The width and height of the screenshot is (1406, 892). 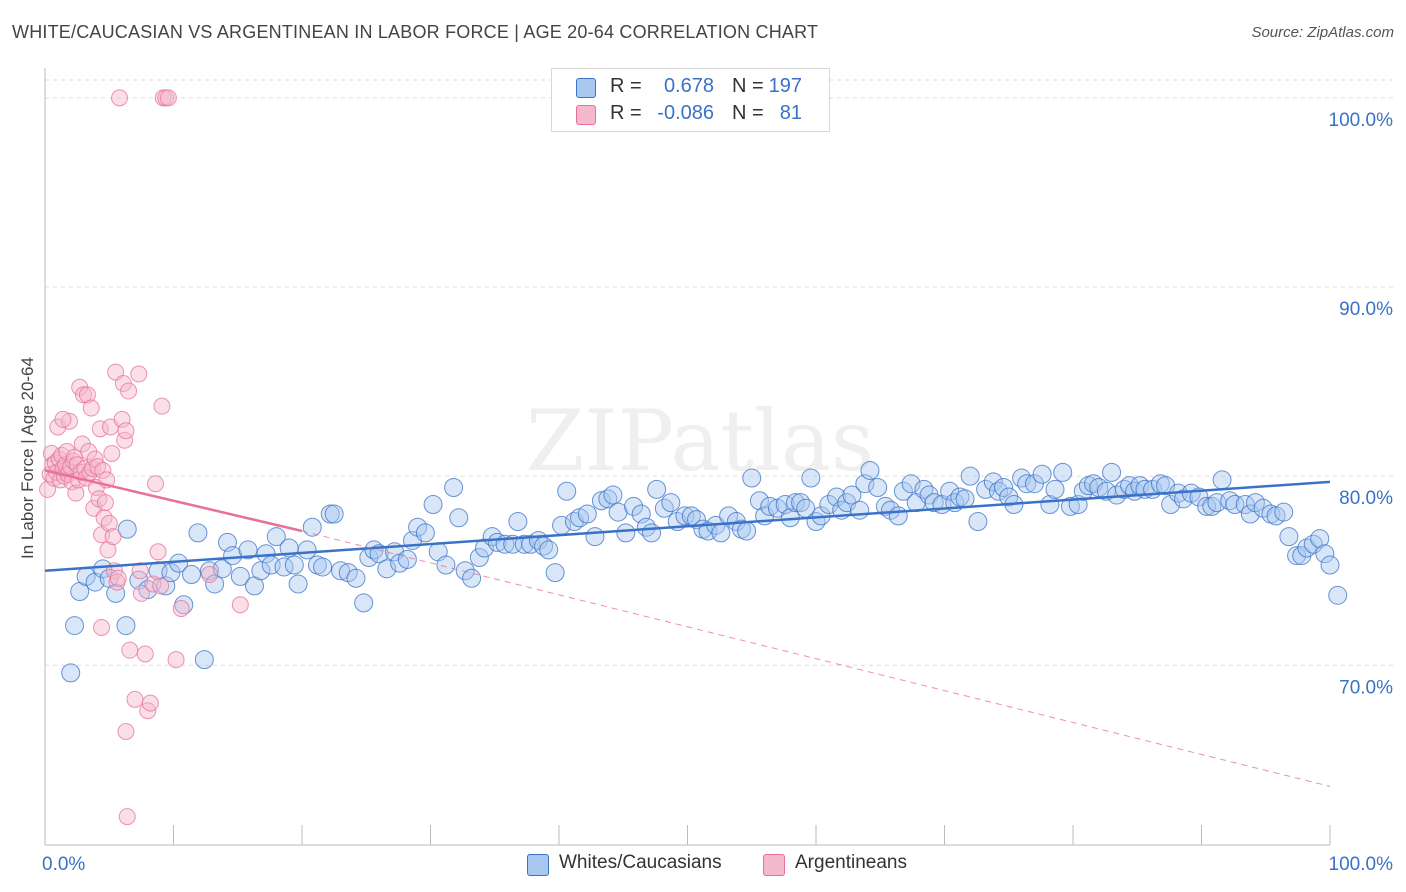 What do you see at coordinates (851, 862) in the screenshot?
I see `argentineans-legend-label: Argentineans` at bounding box center [851, 862].